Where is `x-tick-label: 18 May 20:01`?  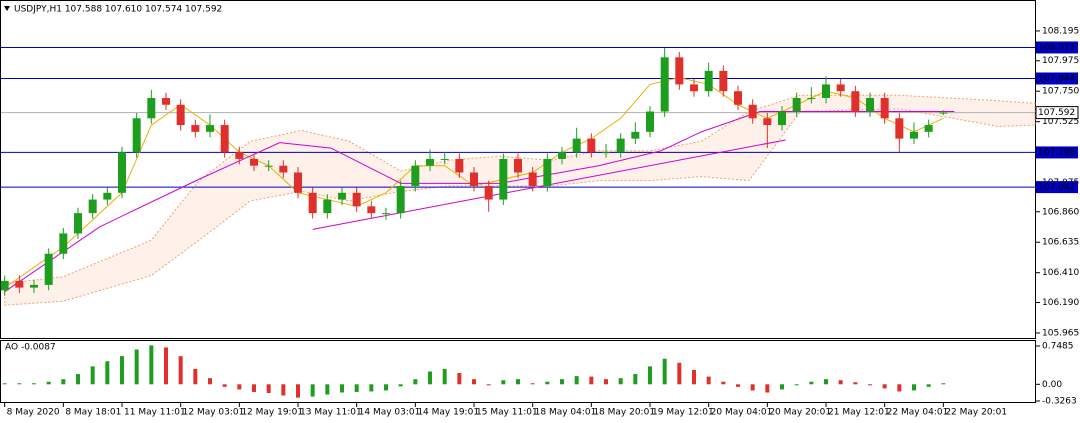 x-tick-label: 18 May 20:01 is located at coordinates (624, 413).